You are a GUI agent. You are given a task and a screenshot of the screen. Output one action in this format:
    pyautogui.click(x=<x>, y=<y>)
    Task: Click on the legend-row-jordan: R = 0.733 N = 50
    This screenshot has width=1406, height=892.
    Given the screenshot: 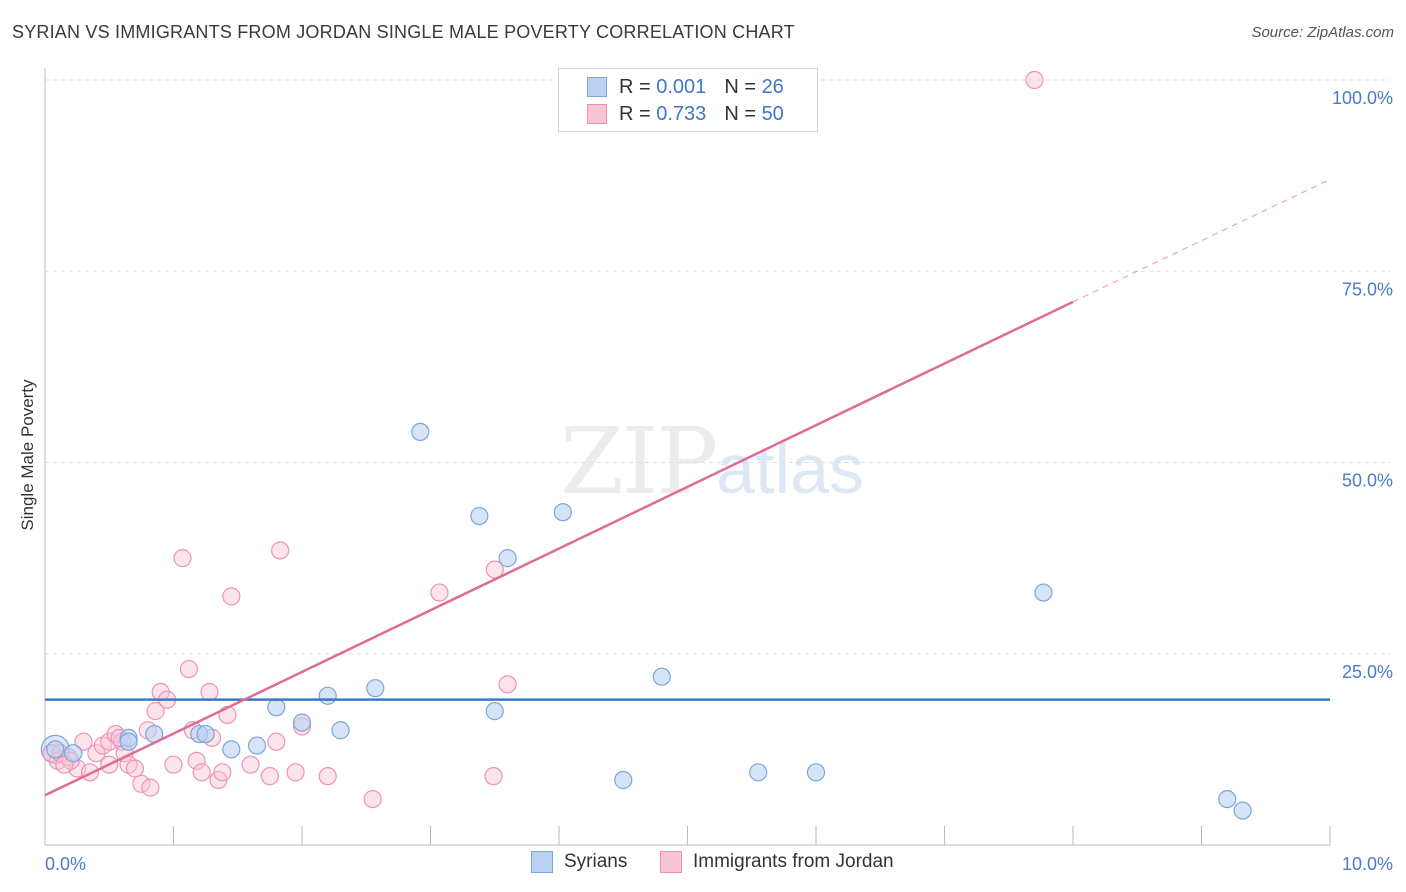 What is the action you would take?
    pyautogui.click(x=685, y=114)
    